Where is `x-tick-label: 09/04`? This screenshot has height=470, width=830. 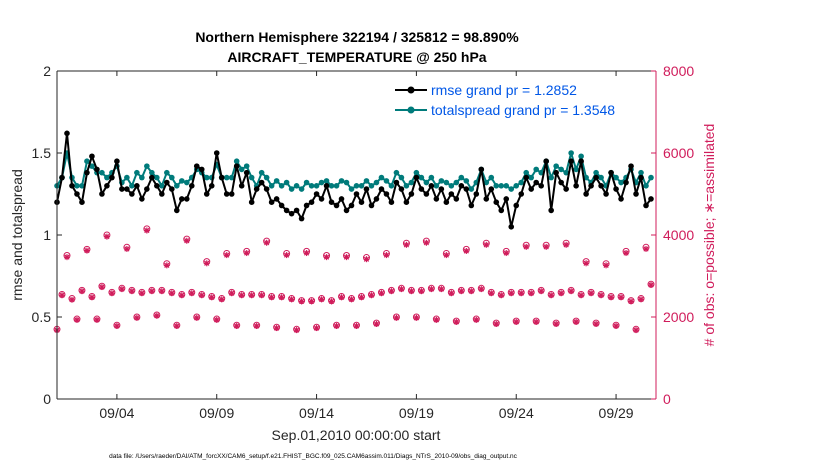 x-tick-label: 09/04 is located at coordinates (116, 413).